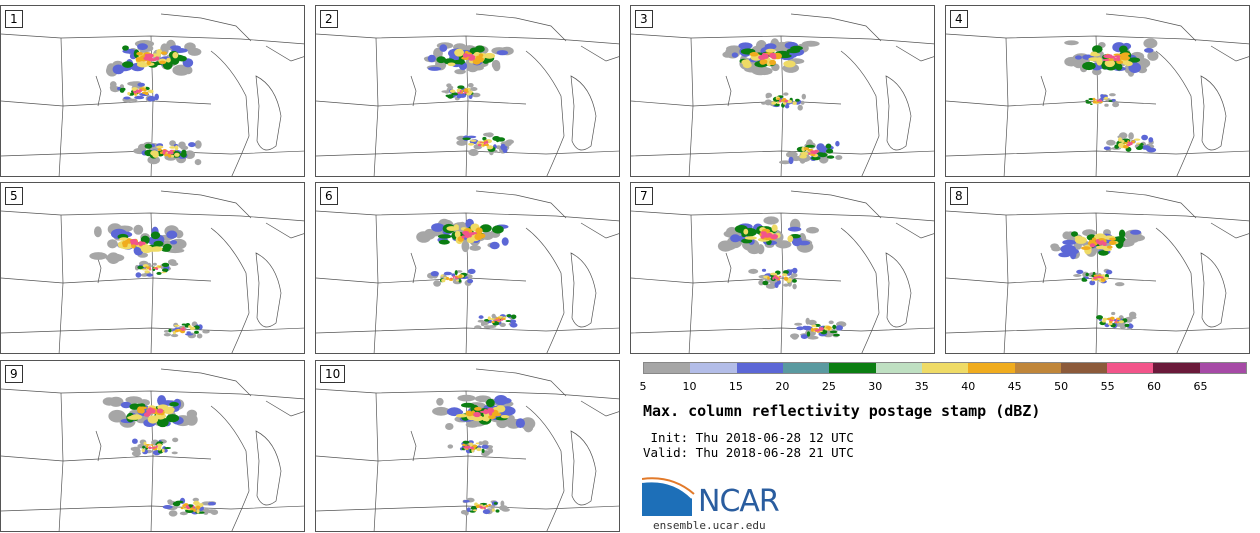 The height and width of the screenshot is (533, 1260). I want to click on member-number: 8, so click(959, 196).